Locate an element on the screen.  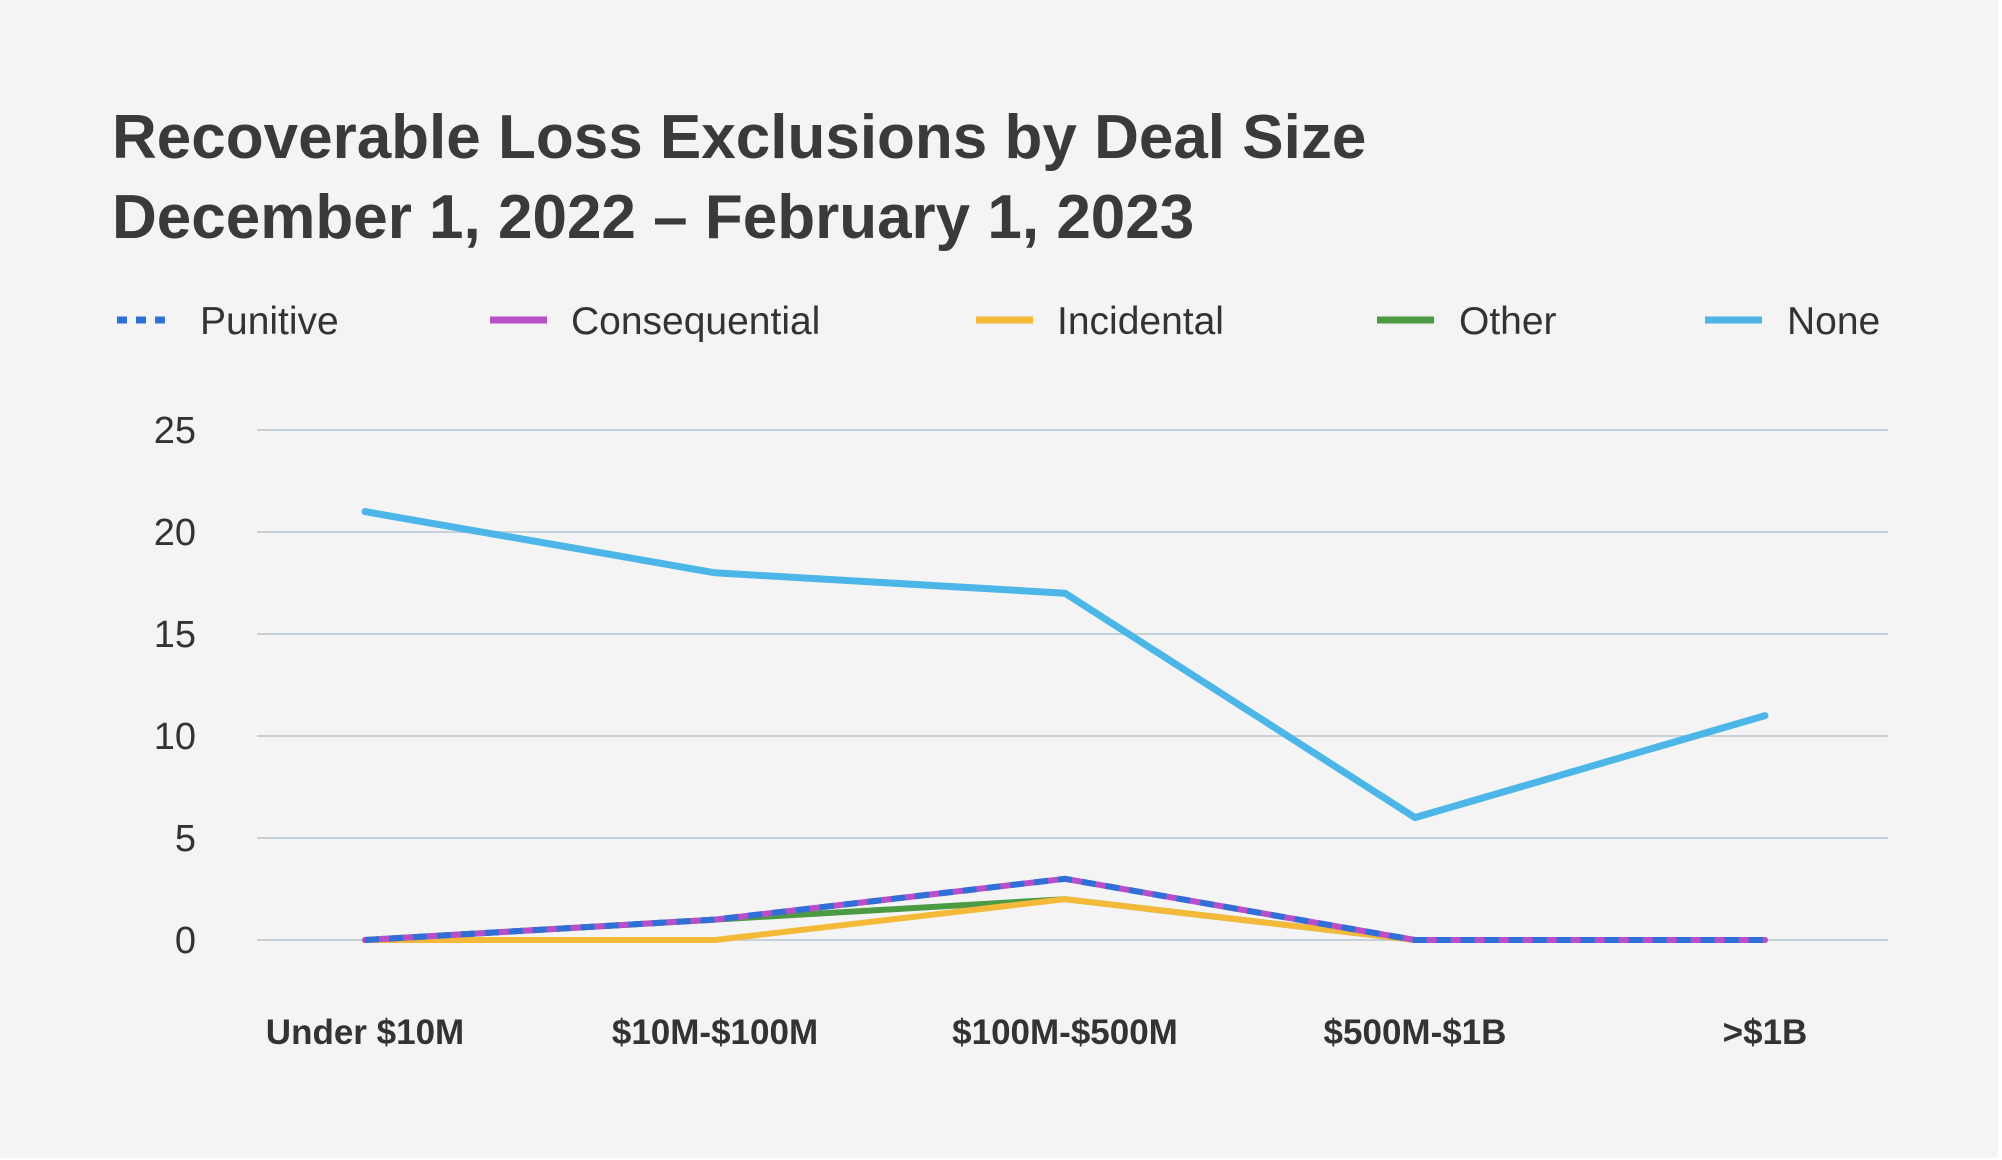
legend-item-consequential: Consequential is located at coordinates (655, 321).